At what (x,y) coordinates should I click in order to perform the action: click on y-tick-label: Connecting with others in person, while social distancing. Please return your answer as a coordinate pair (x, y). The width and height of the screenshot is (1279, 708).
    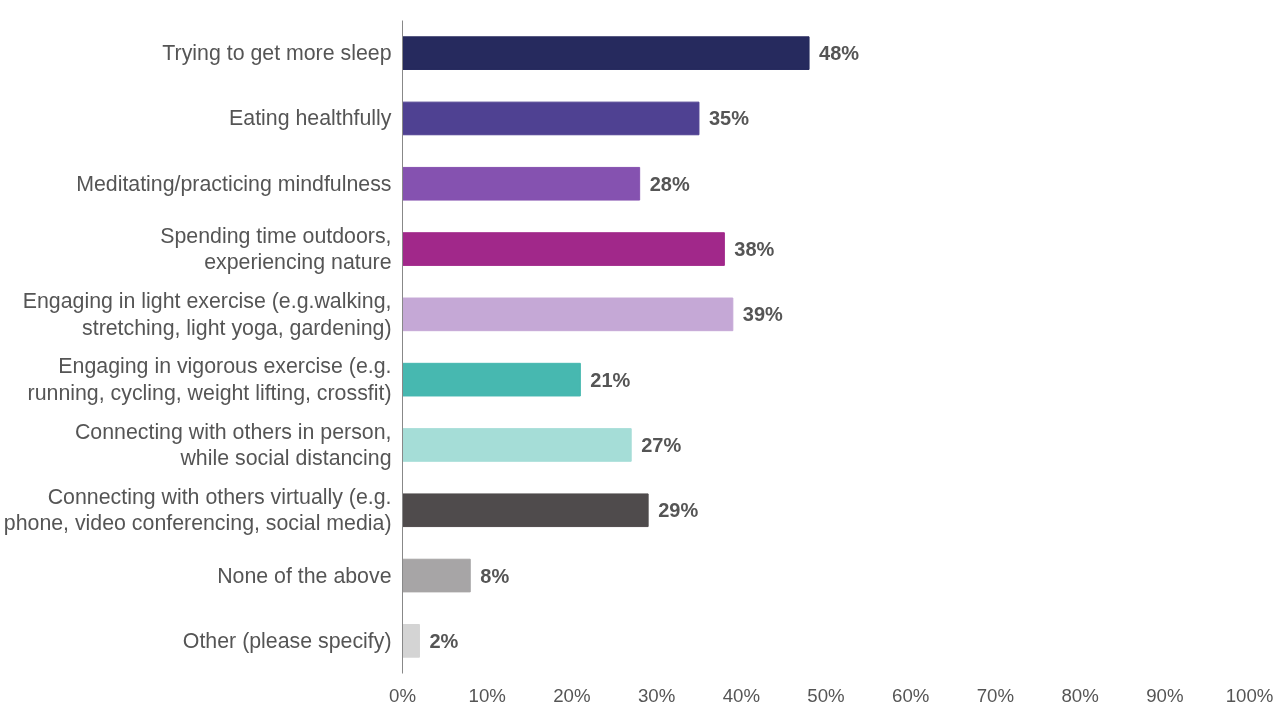
    Looking at the image, I should click on (233, 445).